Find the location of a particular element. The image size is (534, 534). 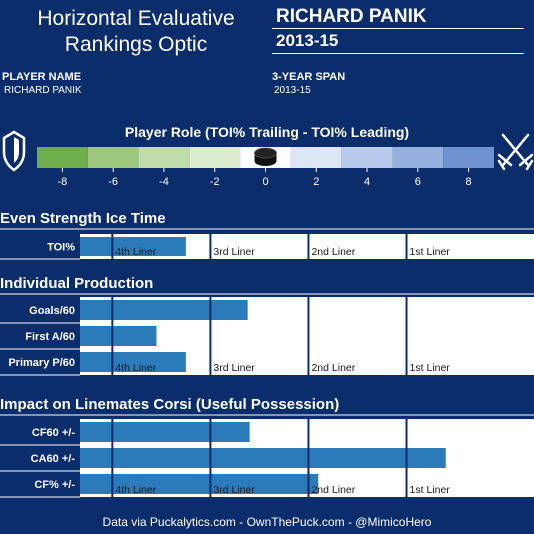

role-tick-label: -2 is located at coordinates (215, 182).